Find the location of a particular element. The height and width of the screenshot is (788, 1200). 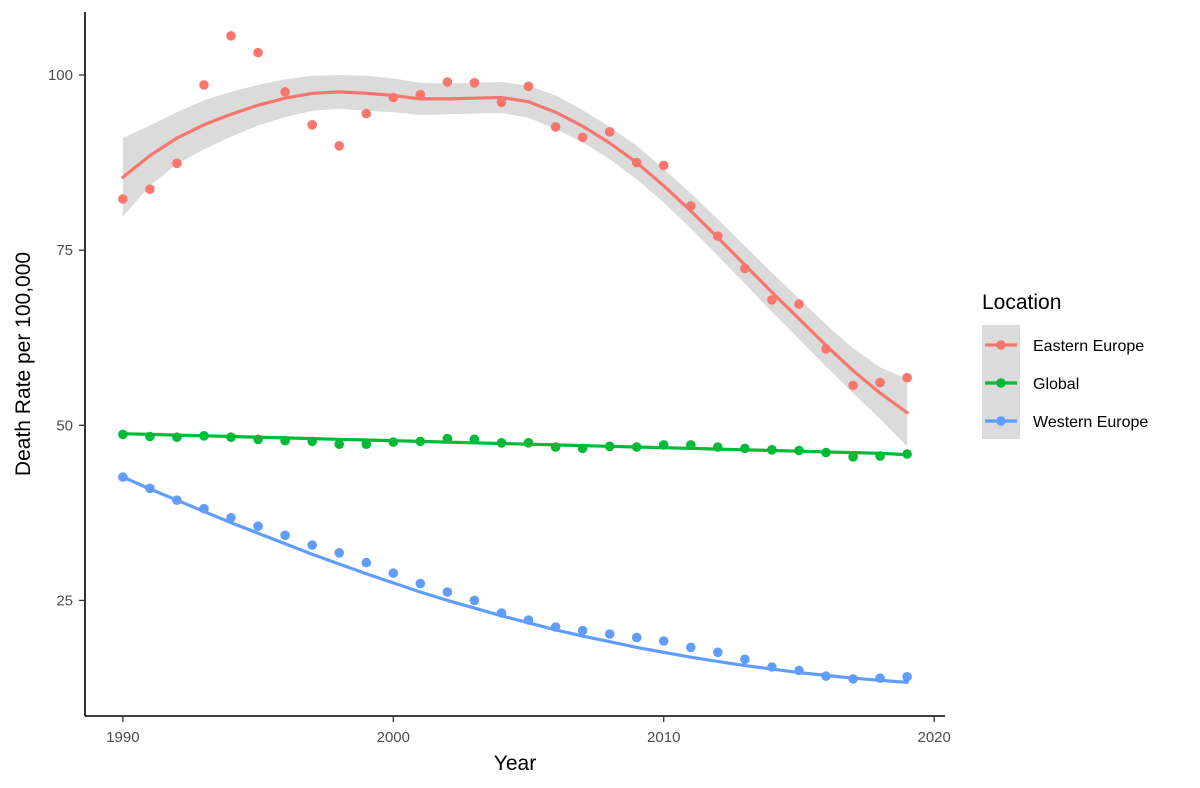

data-point-1-2013 is located at coordinates (745, 448).